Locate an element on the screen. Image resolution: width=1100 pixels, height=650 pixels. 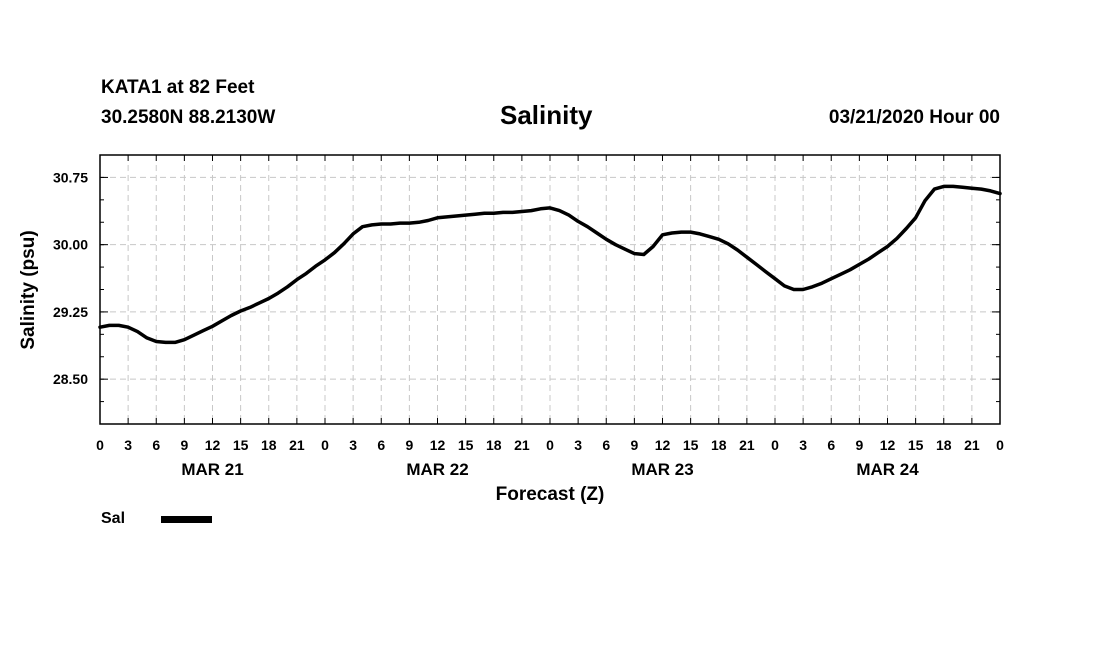
y-axis-label: Salinity (psu) is located at coordinates (28, 289).